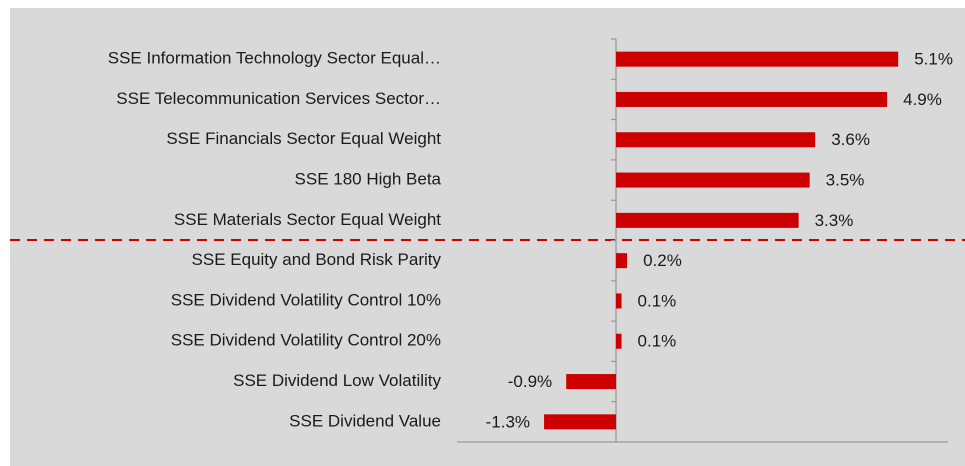 The image size is (965, 466). I want to click on category-label: SSE Dividend Value, so click(365, 420).